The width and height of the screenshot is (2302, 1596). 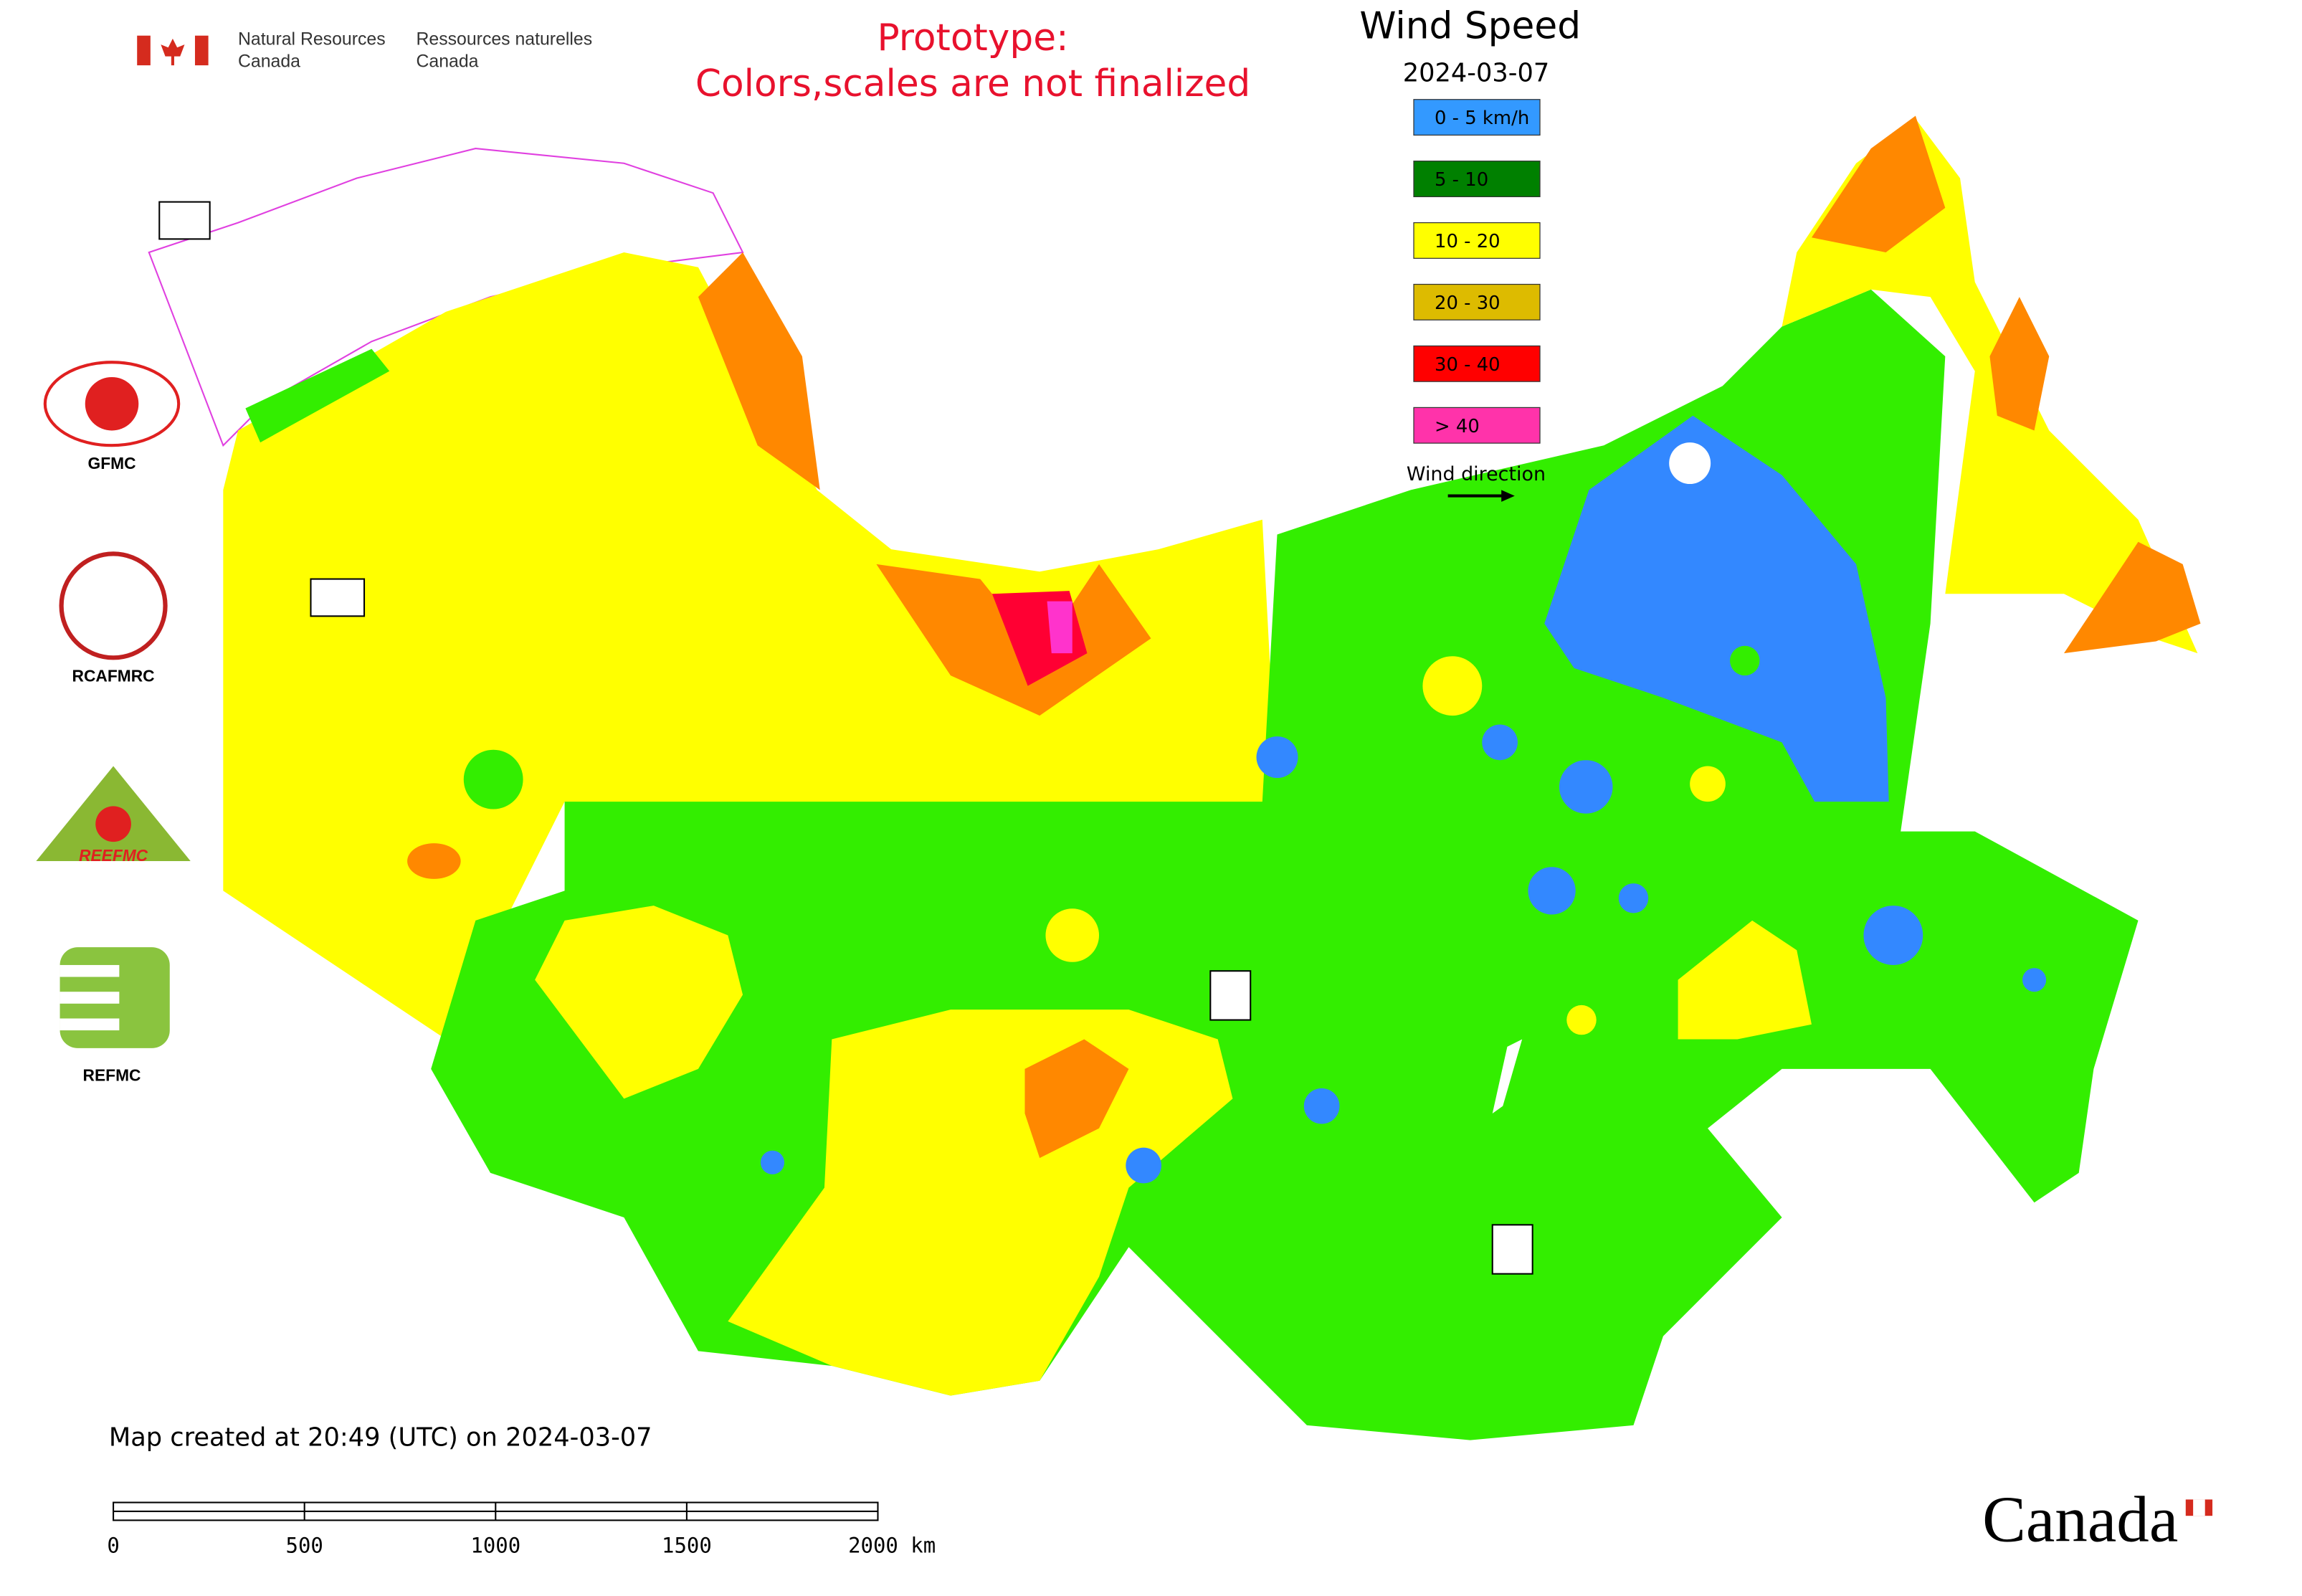 What do you see at coordinates (1462, 180) in the screenshot?
I see `legend-label: 5 - 10` at bounding box center [1462, 180].